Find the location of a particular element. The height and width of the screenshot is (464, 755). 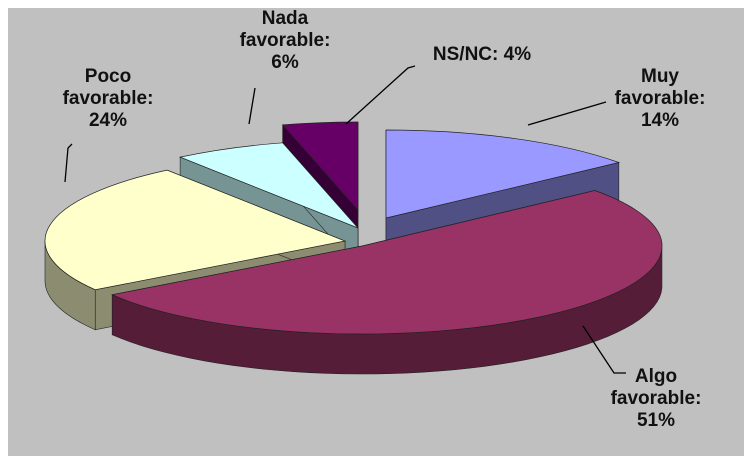

slice-label-line-muy-favorable-2: 14% is located at coordinates (660, 120).